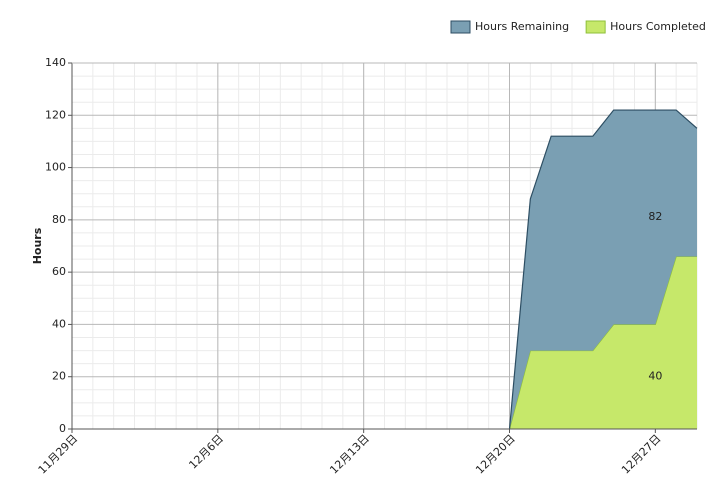 This screenshot has width=720, height=504. I want to click on legend-label: Hours Remaining, so click(522, 26).